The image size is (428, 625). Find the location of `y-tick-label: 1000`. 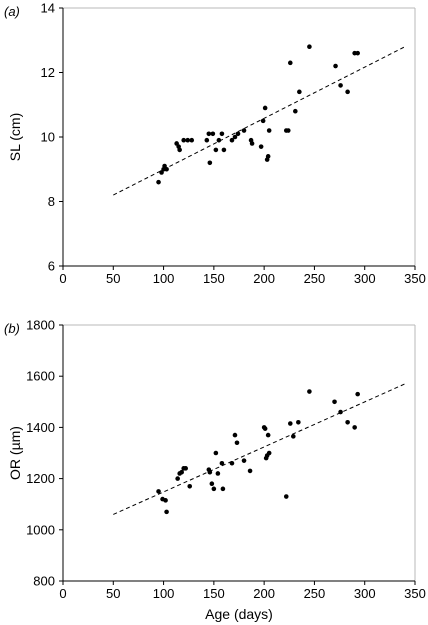

y-tick-label: 1000 is located at coordinates (40, 529).